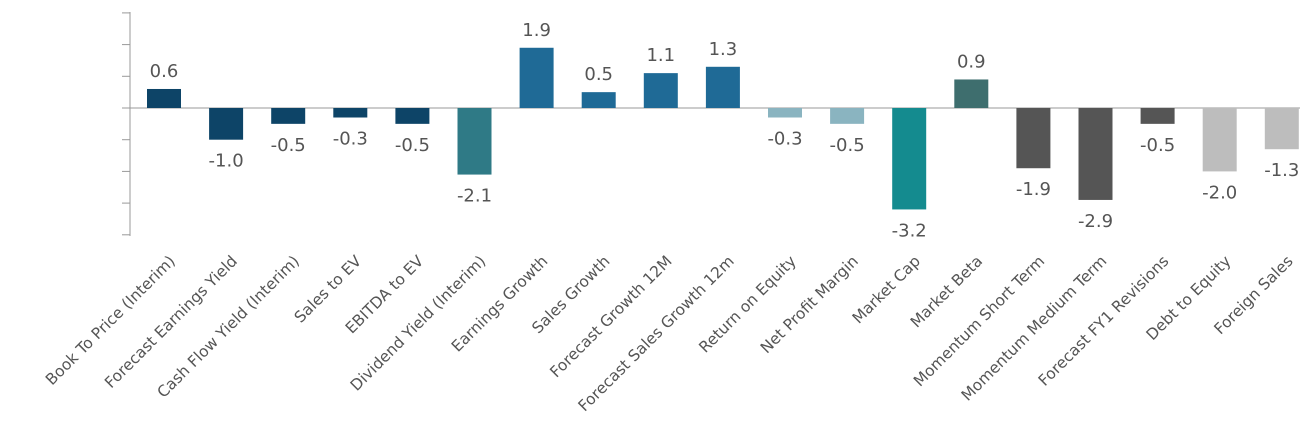 This screenshot has width=1304, height=445. I want to click on data-label: 1.1, so click(660, 55).